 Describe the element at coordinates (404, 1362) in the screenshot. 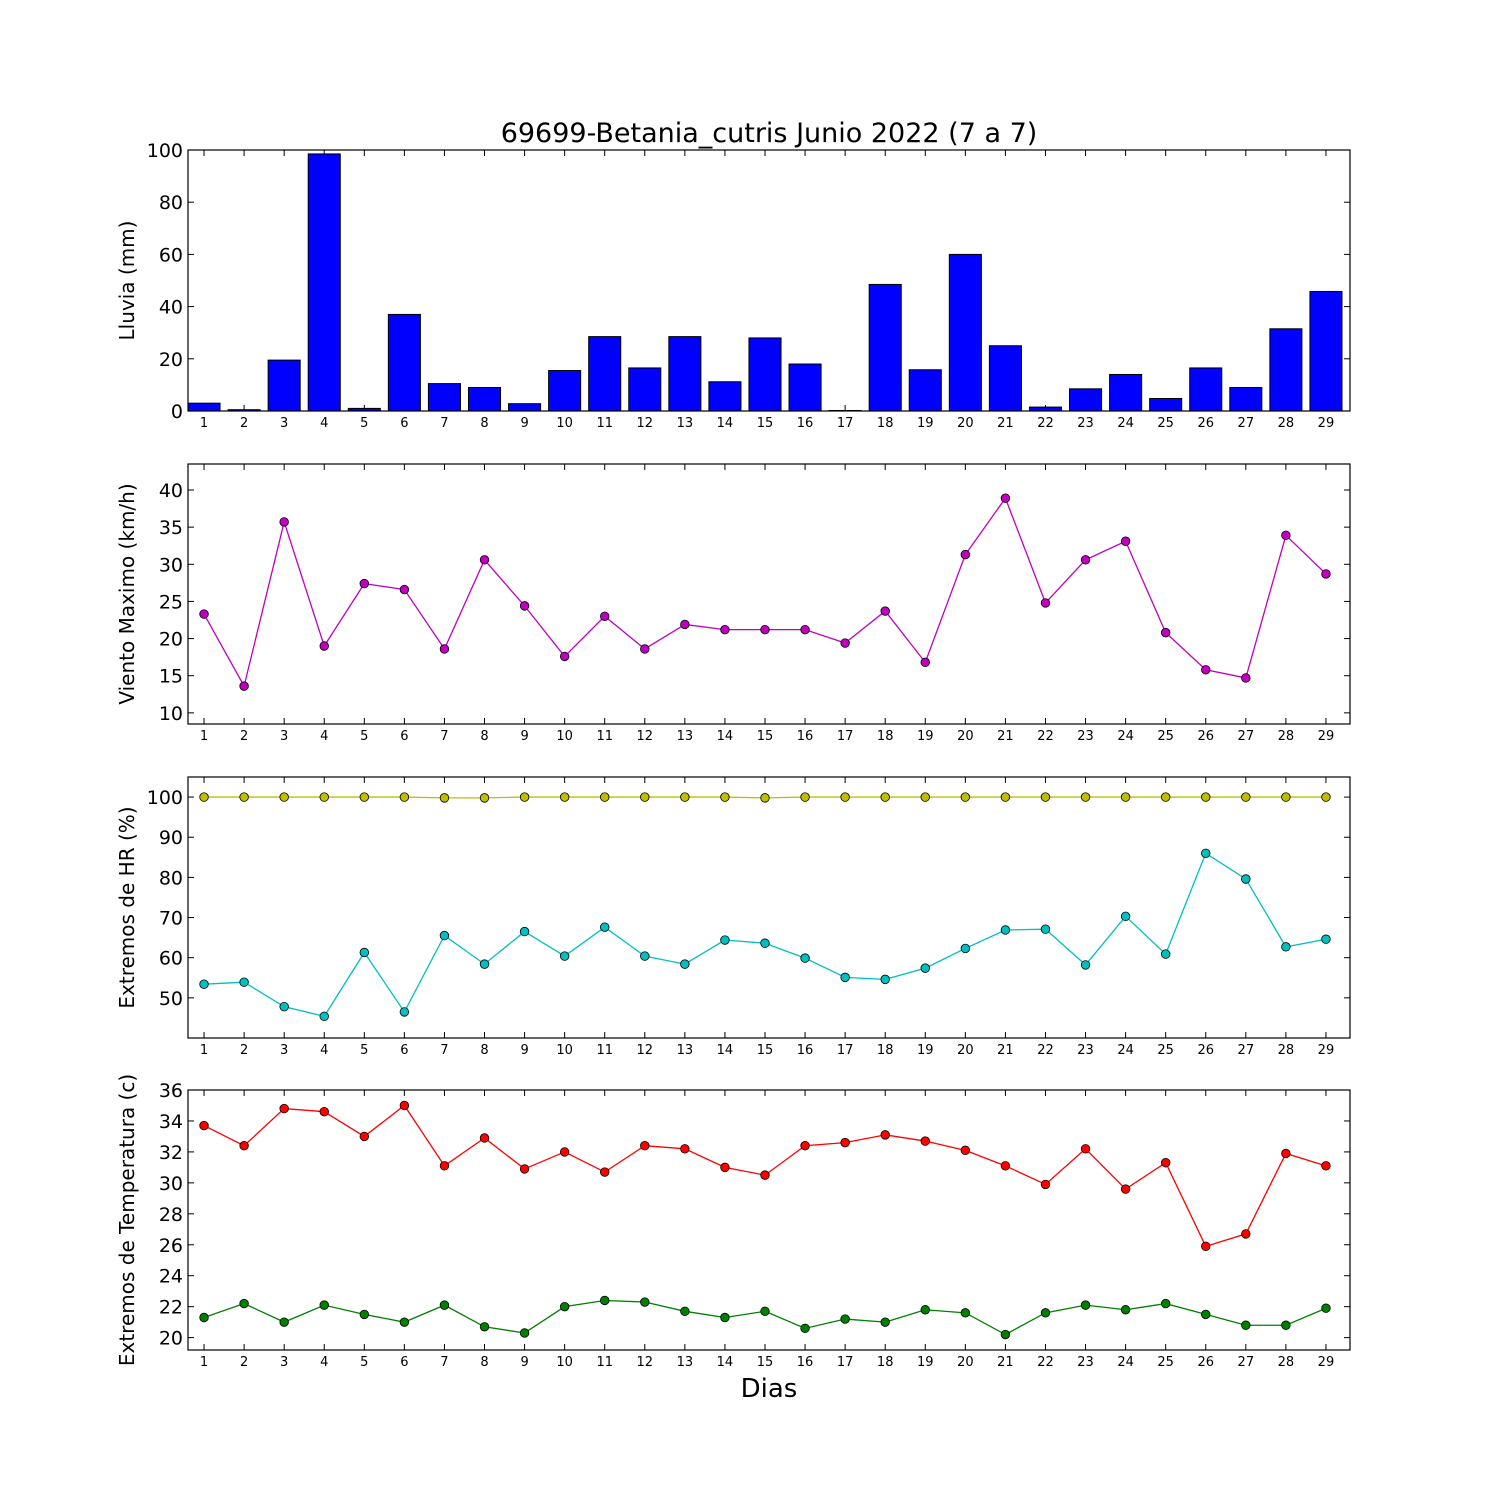

I see `x-tick-label: 6` at that location.